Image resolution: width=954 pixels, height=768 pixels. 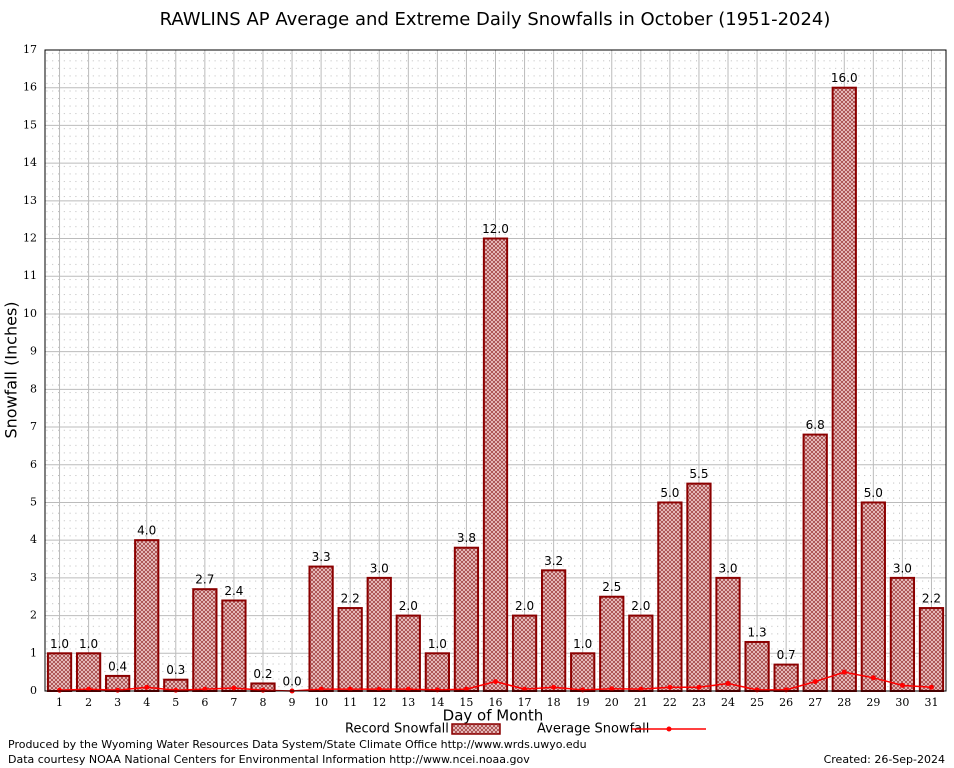 What do you see at coordinates (33, 426) in the screenshot?
I see `y-tick-label: 7` at bounding box center [33, 426].